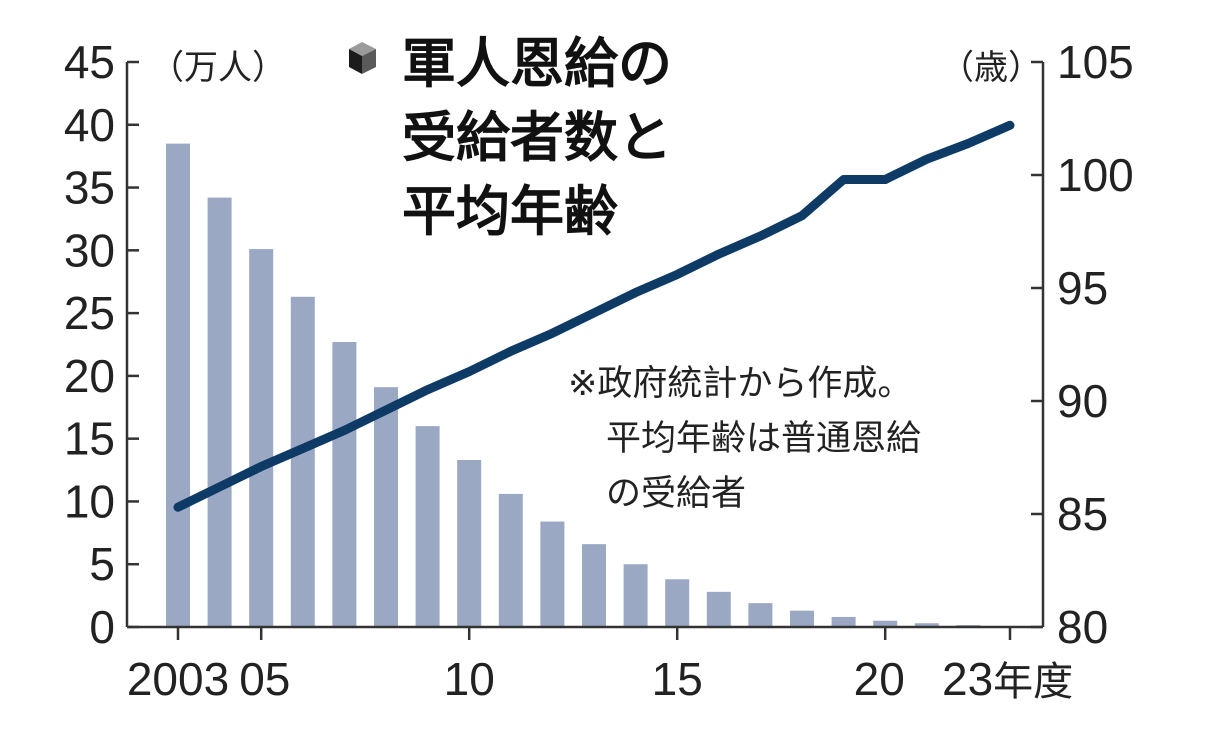 Image resolution: width=1220 pixels, height=753 pixels. What do you see at coordinates (802, 618) in the screenshot?
I see `bar-2018` at bounding box center [802, 618].